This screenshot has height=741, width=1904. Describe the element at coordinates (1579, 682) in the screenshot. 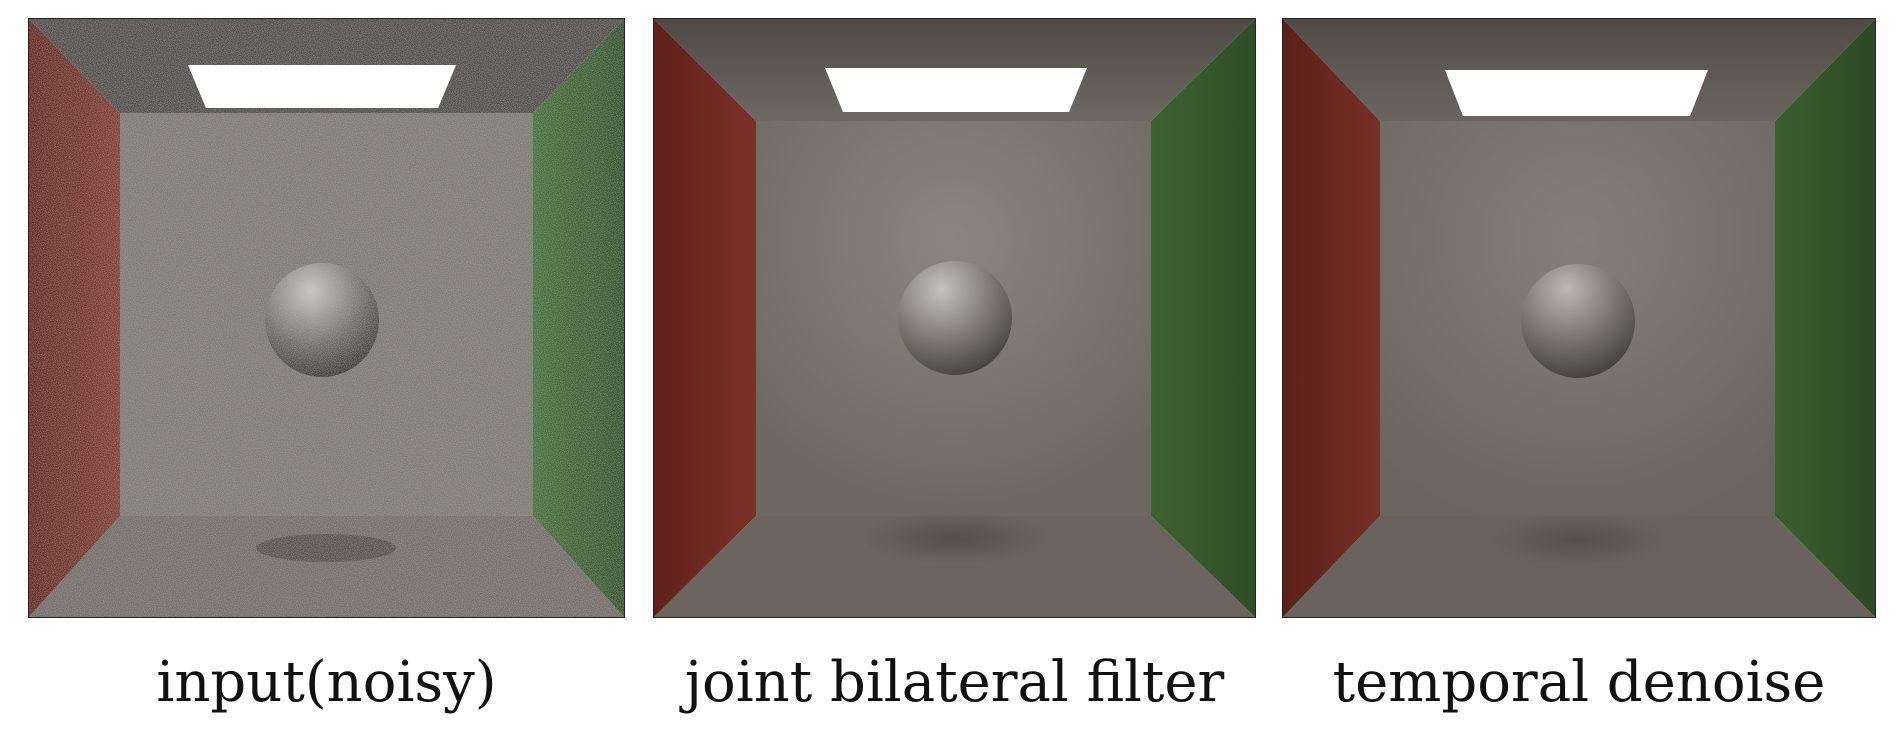

I see `caption-temporal-denoise: temporal denoise` at that location.